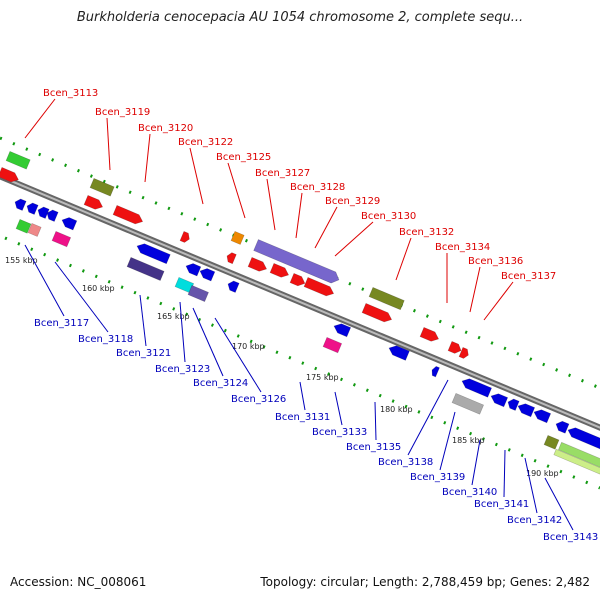 This screenshot has height=600, width=600. Describe the element at coordinates (302, 417) in the screenshot. I see `gene-label-below: Bcen_3131` at that location.